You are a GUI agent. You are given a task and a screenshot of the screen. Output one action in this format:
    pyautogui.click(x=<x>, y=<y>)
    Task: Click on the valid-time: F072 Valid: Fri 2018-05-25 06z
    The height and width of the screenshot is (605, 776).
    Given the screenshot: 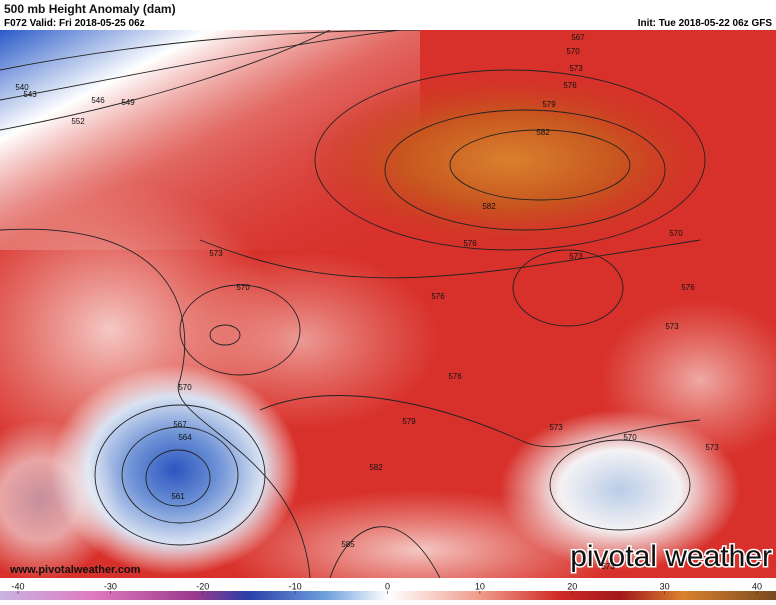 What is the action you would take?
    pyautogui.click(x=74, y=23)
    